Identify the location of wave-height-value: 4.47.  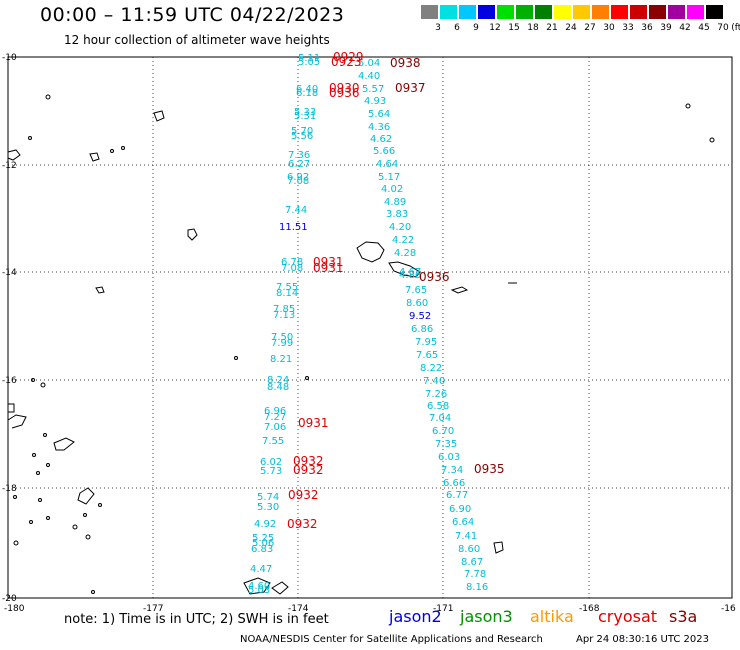
(261, 569).